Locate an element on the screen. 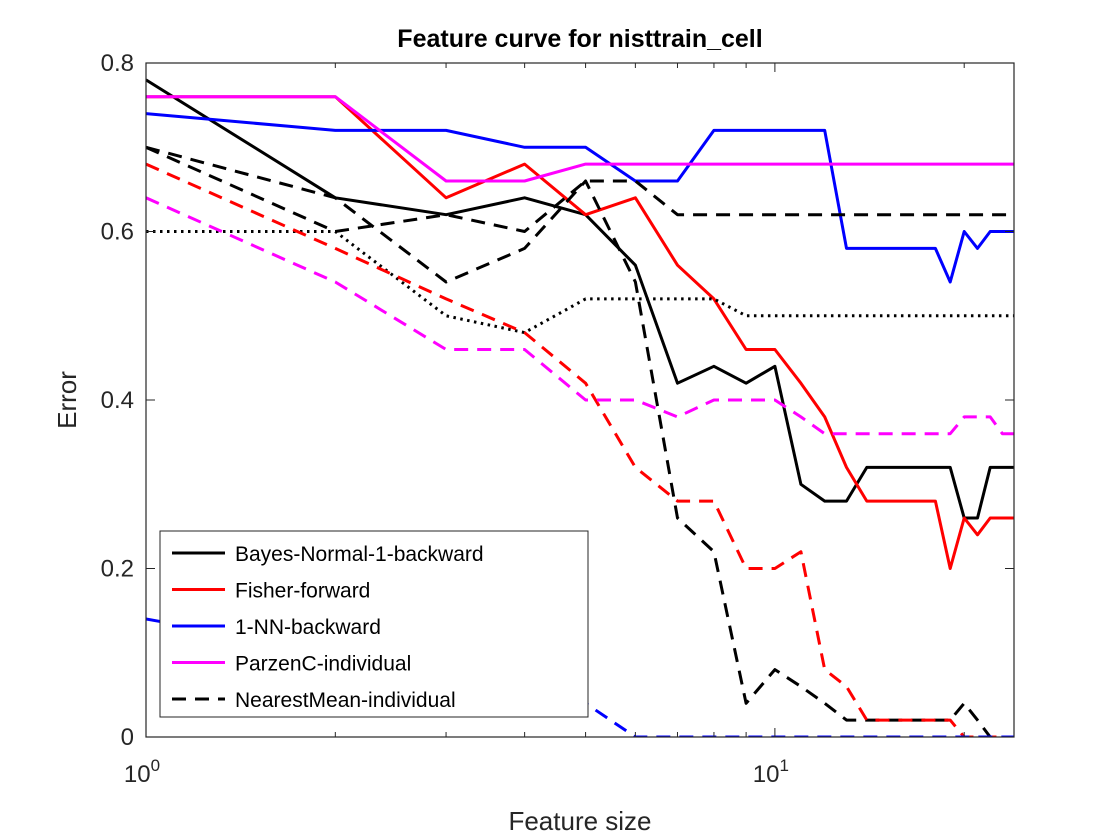 The height and width of the screenshot is (840, 1120). series-line-nearestmean-individual is located at coordinates (580, 189).